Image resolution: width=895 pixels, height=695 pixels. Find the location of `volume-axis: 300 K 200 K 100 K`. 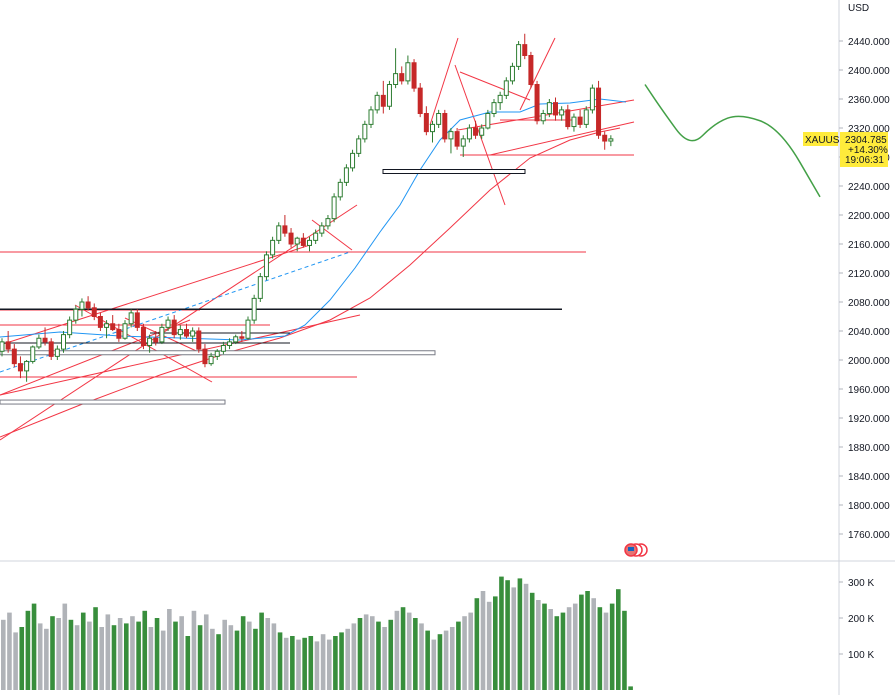

volume-axis: 300 K 200 K 100 K is located at coordinates (856, 619).